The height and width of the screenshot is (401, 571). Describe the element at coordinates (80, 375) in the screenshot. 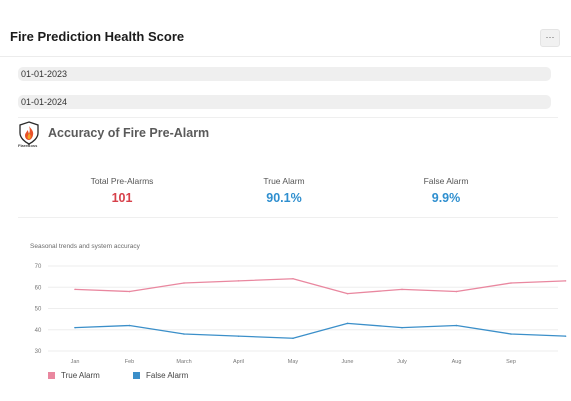

I see `legend-label: True Alarm` at that location.